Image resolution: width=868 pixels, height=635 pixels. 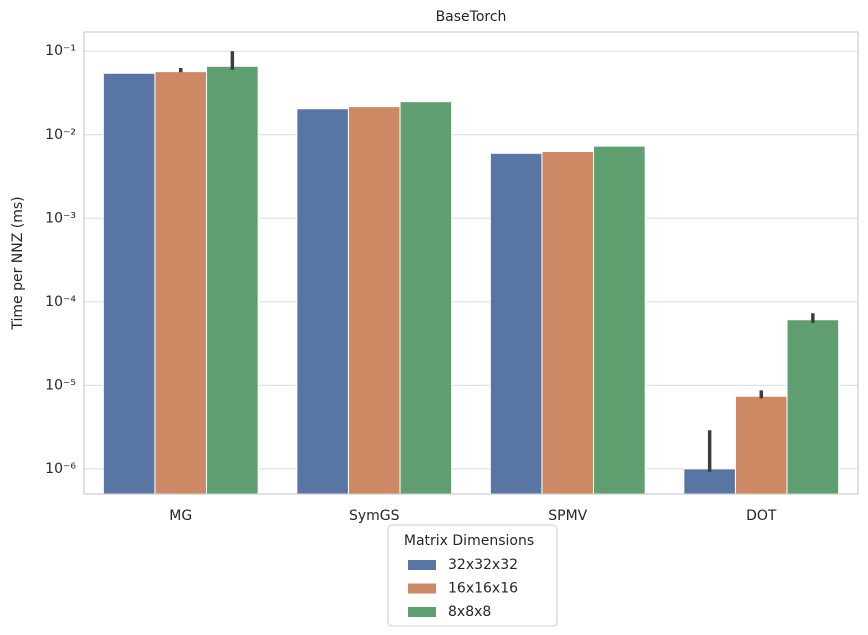 What do you see at coordinates (469, 612) in the screenshot?
I see `legend-label: 8x8x8` at bounding box center [469, 612].